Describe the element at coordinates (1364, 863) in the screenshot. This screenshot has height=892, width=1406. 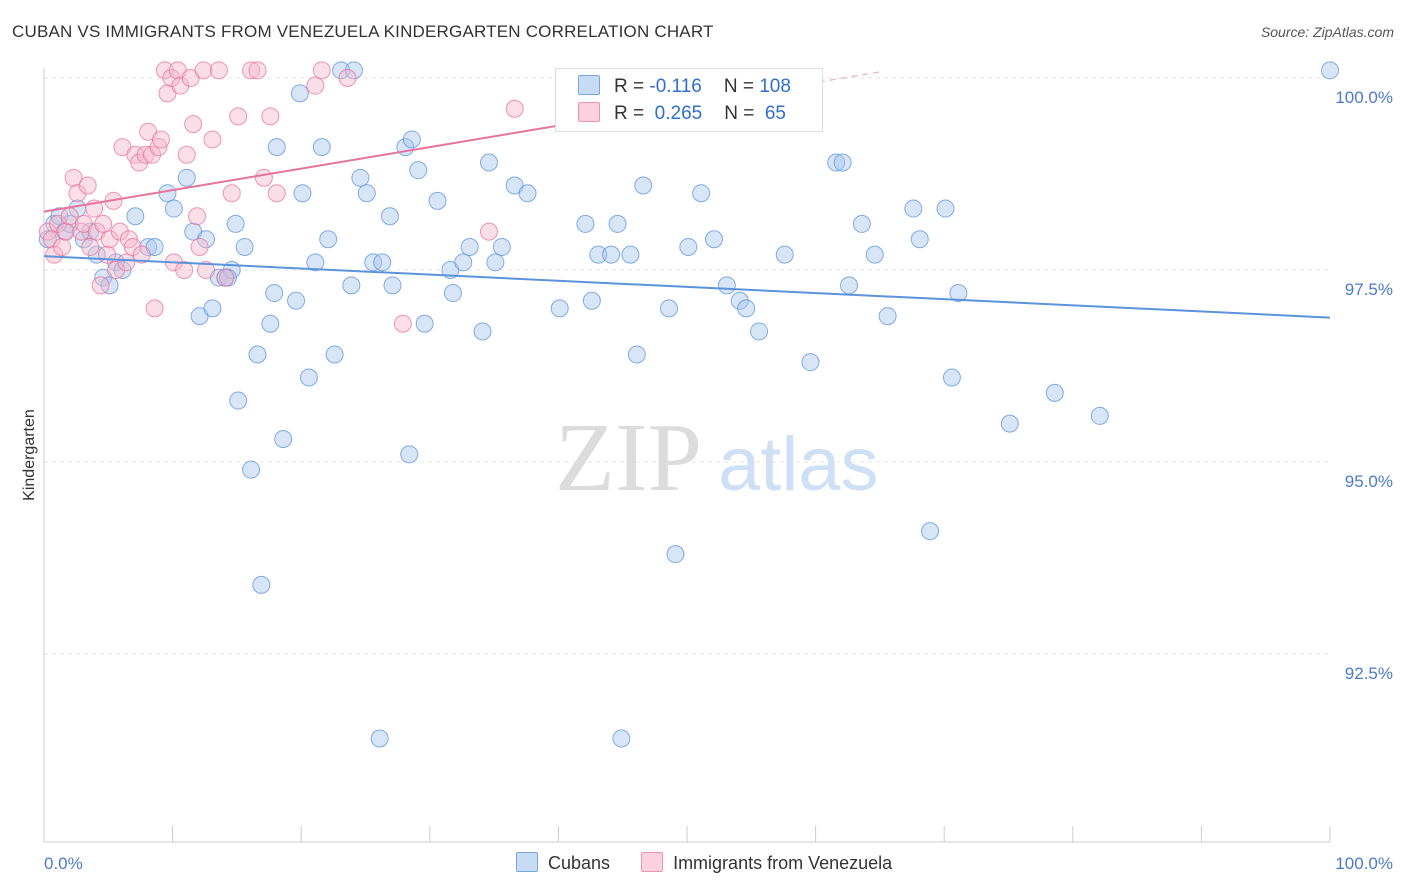
I see `x-tick-label: 100.0%` at that location.